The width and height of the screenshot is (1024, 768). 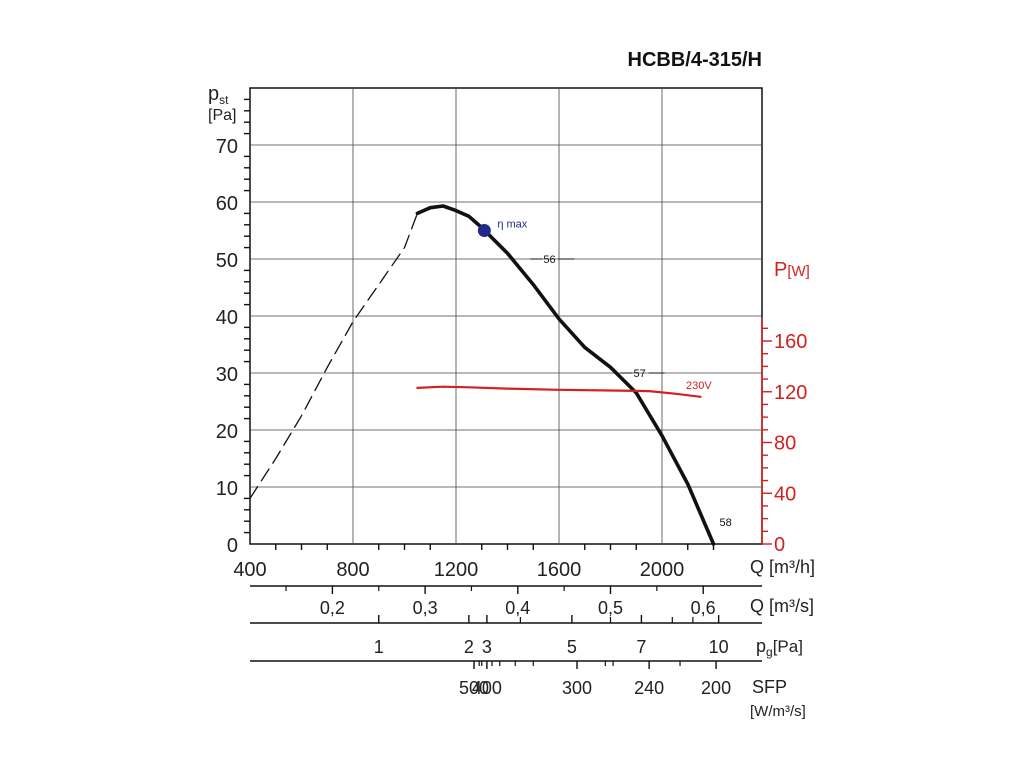 I want to click on y2-axis-label: P[W], so click(x=792, y=270).